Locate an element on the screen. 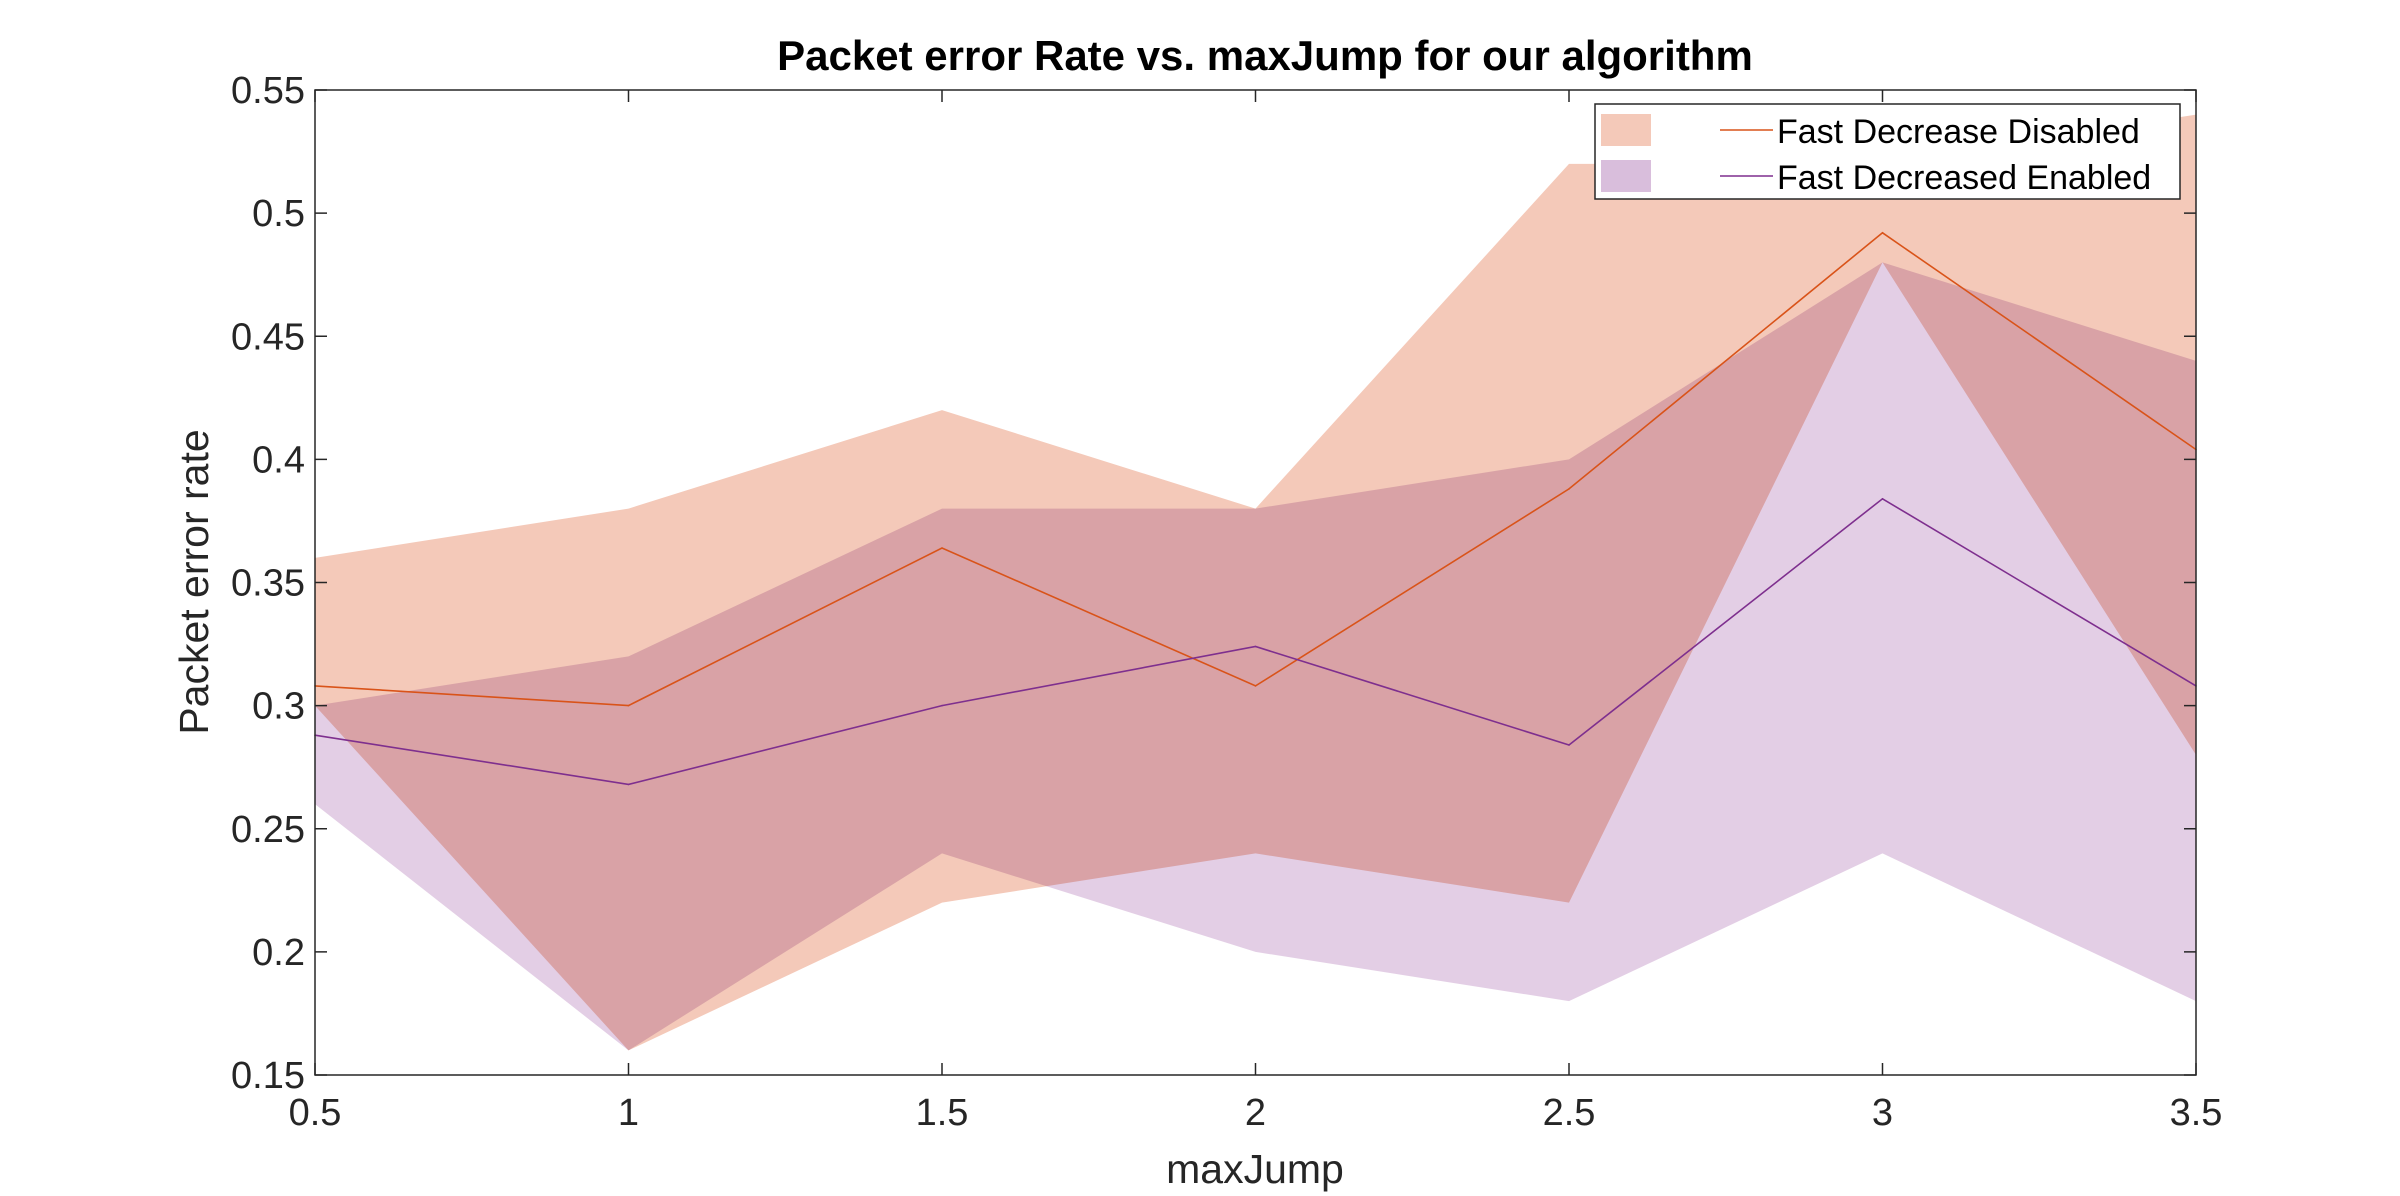  x-tick-label: 0.5 is located at coordinates (315, 1113).